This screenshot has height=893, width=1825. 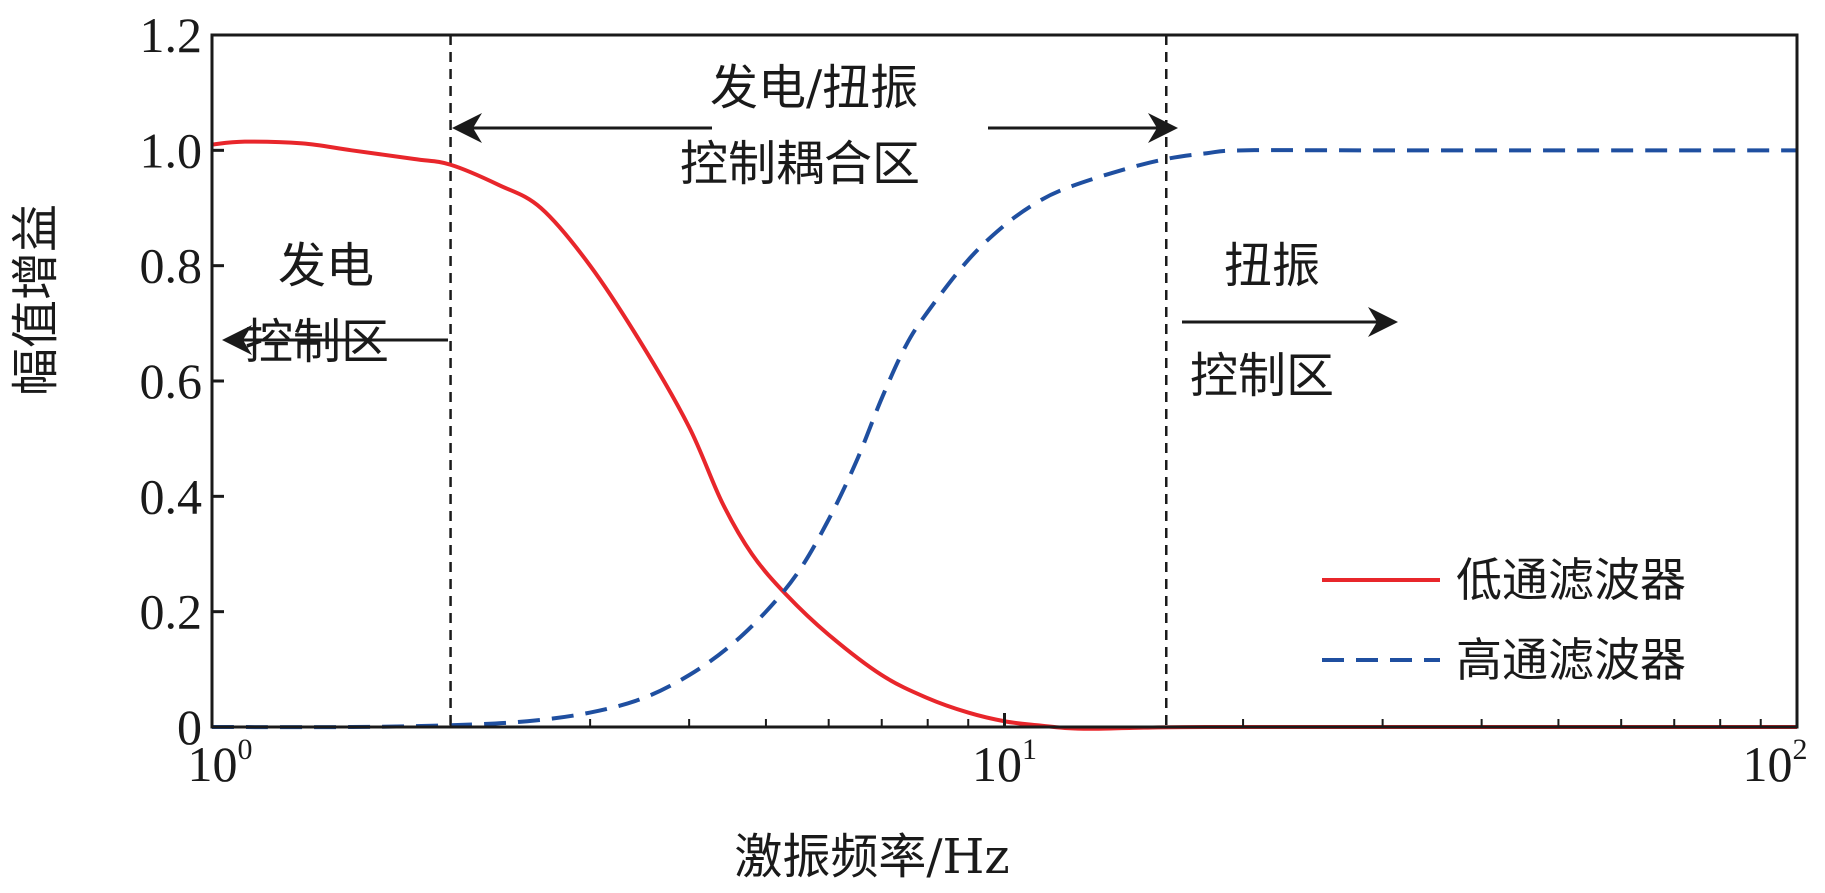 I want to click on annotation-coupling-zone: 发电/扭振 控制耦合区, so click(x=815, y=126).